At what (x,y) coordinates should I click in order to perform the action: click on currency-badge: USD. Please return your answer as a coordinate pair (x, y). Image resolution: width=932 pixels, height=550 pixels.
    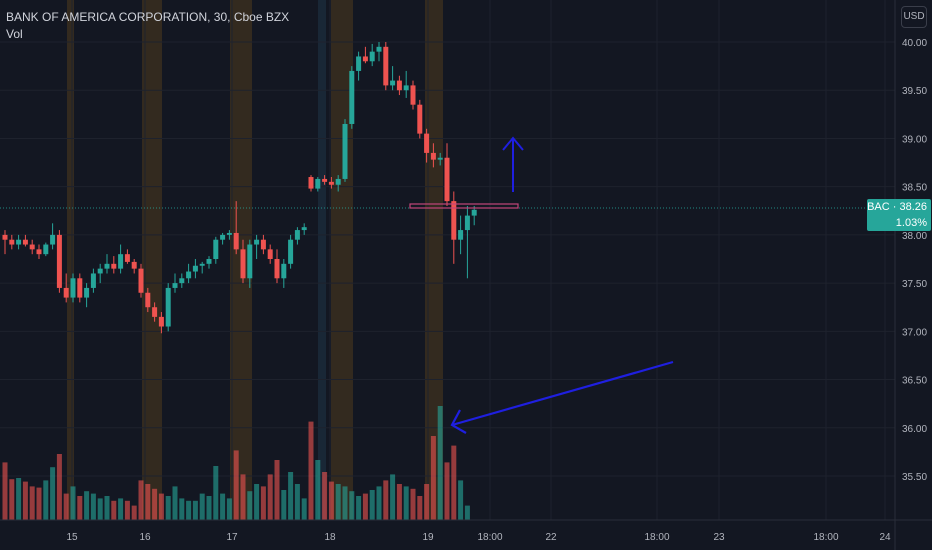
    Looking at the image, I should click on (914, 17).